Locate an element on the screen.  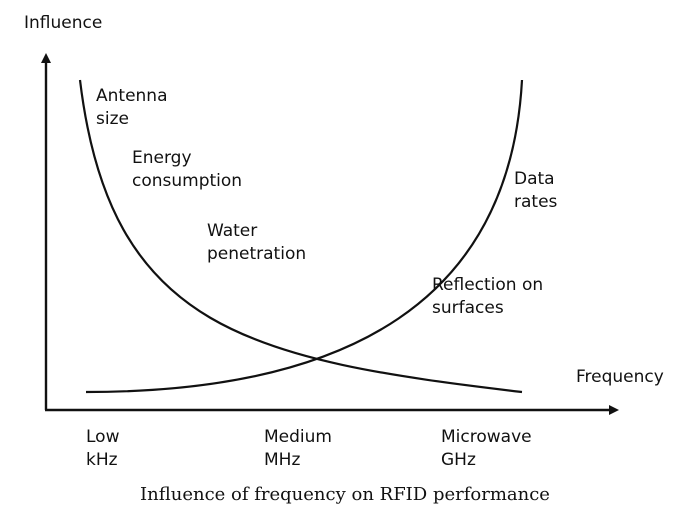
curve-label-water-penetration: Water penetration is located at coordinates (257, 242).